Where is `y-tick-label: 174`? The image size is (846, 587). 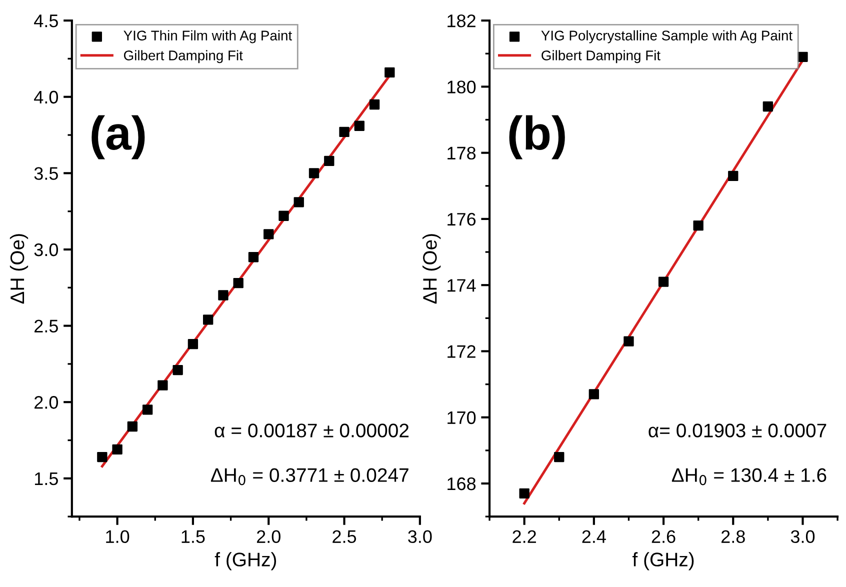 y-tick-label: 174 is located at coordinates (462, 285).